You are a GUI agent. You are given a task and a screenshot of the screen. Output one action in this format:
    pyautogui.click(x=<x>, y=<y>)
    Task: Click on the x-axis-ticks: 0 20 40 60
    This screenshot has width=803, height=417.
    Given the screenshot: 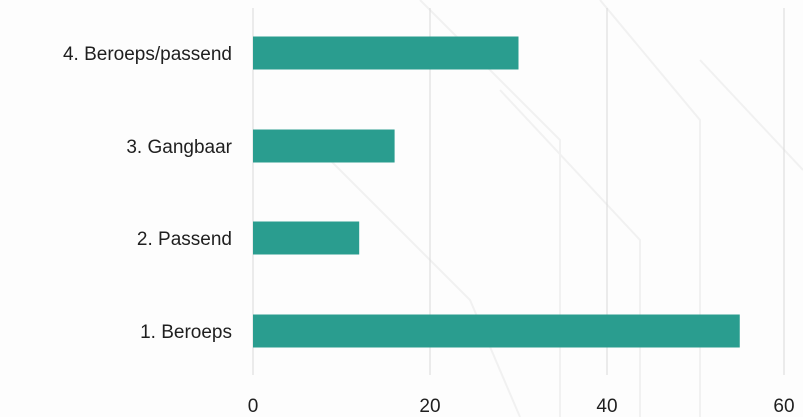 What is the action you would take?
    pyautogui.click(x=521, y=406)
    